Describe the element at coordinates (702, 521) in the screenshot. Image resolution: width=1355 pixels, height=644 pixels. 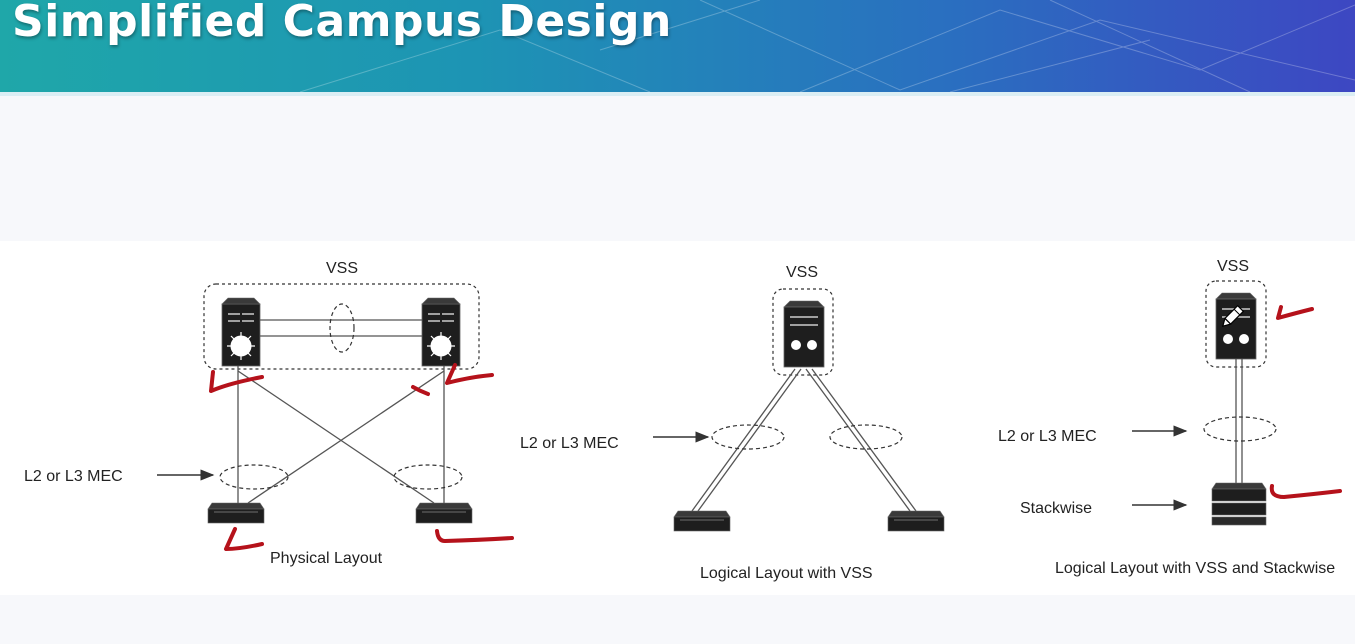
I see `logical-access-switch-left` at that location.